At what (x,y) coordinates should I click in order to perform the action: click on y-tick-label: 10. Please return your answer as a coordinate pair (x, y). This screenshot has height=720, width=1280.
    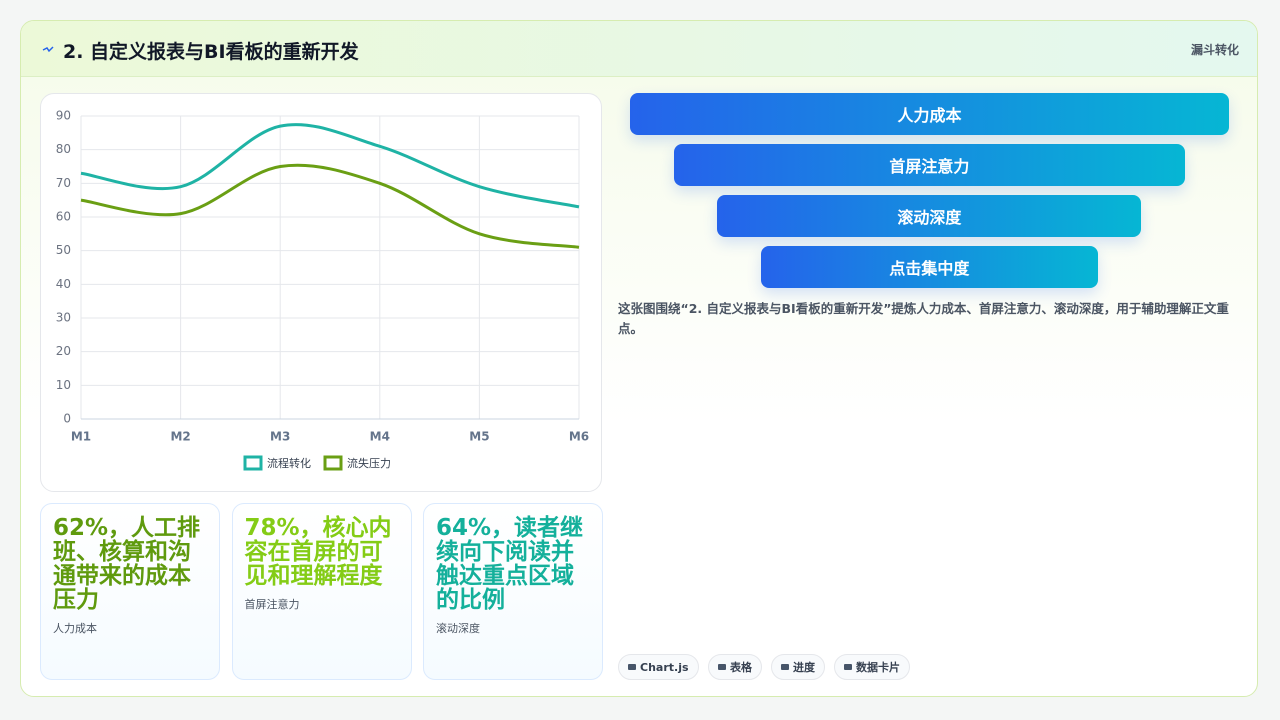
    Looking at the image, I should click on (63, 385).